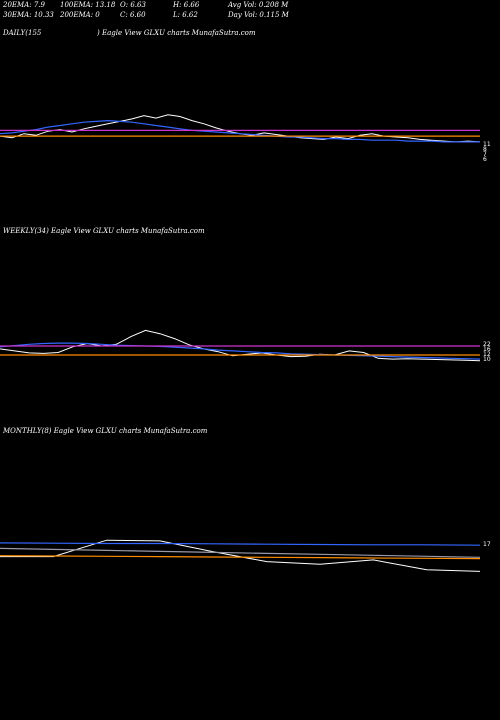 The height and width of the screenshot is (720, 500). I want to click on header-row2-low: L: 6.62, so click(185, 15).